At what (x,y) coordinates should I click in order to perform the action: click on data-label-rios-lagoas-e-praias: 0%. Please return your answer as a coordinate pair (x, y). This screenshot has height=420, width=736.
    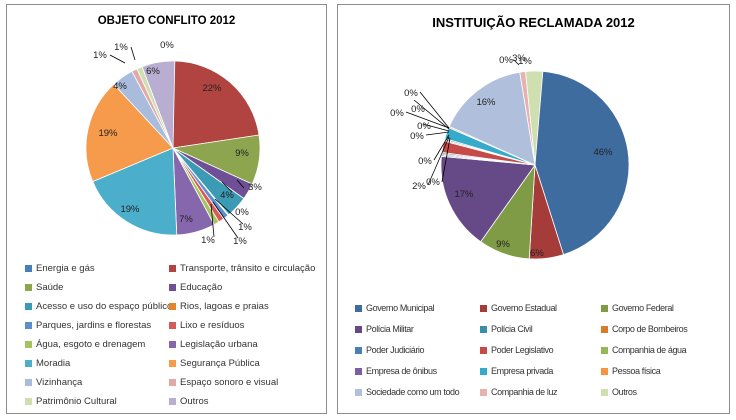
    Looking at the image, I should click on (242, 212).